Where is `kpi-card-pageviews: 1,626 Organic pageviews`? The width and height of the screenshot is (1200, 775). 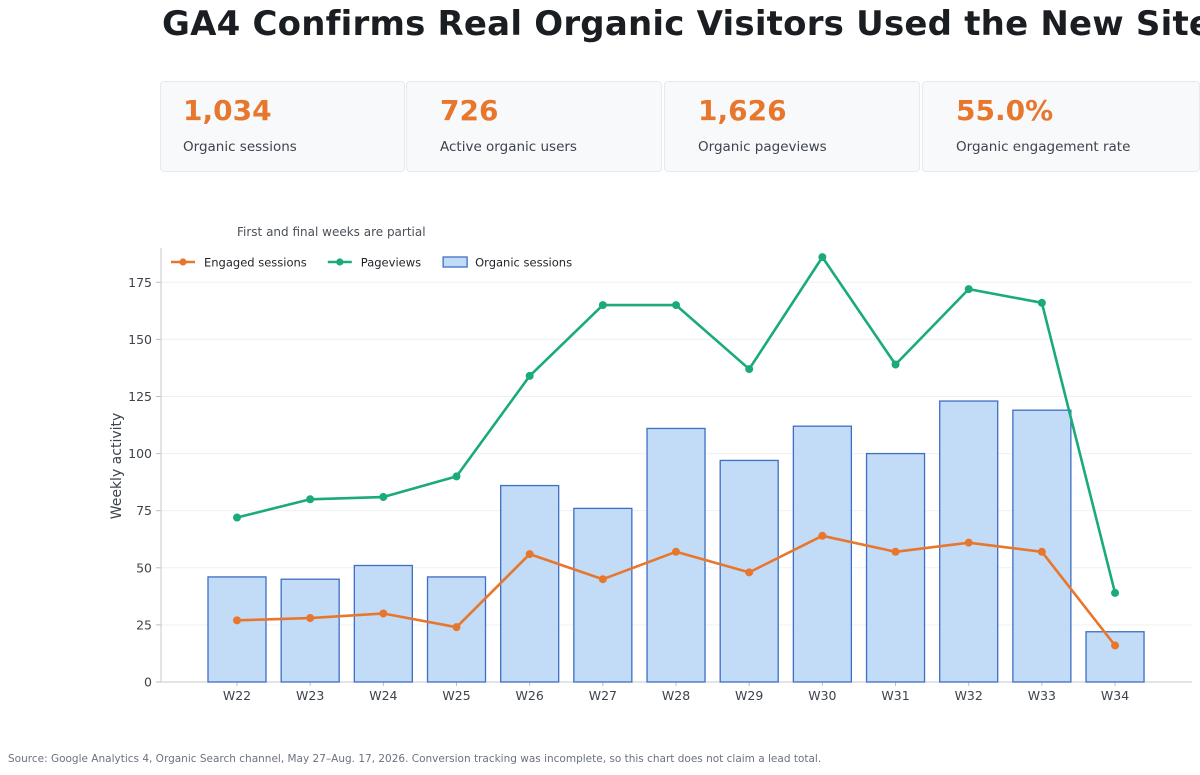 kpi-card-pageviews: 1,626 Organic pageviews is located at coordinates (792, 126).